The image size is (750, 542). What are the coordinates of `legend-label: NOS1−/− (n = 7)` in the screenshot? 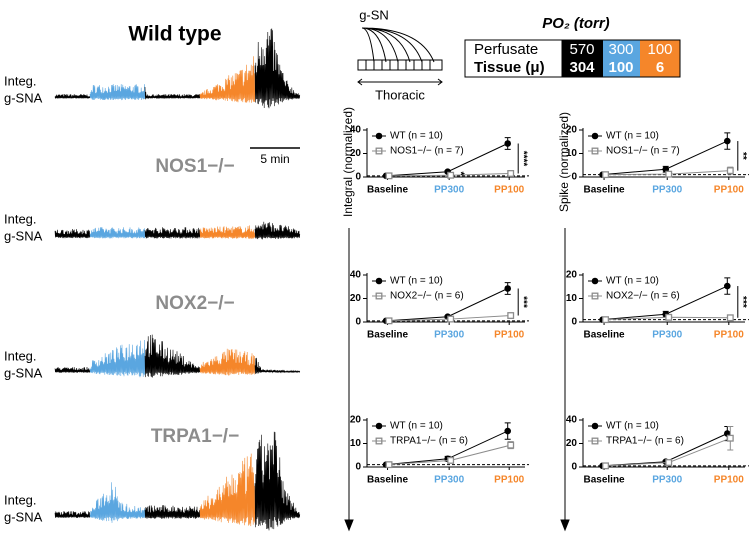 It's located at (427, 151).